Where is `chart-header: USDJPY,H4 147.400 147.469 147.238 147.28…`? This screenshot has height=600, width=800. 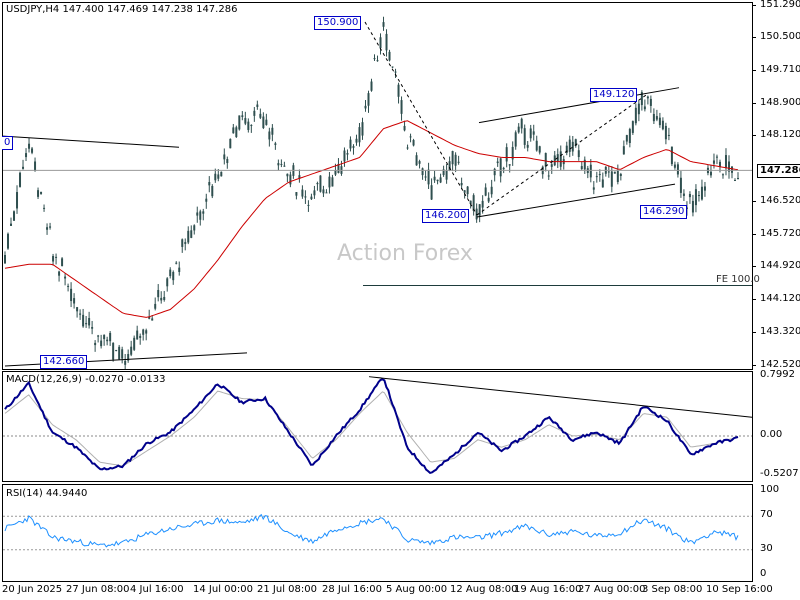 chart-header: USDJPY,H4 147.400 147.469 147.238 147.28… is located at coordinates (121, 10).